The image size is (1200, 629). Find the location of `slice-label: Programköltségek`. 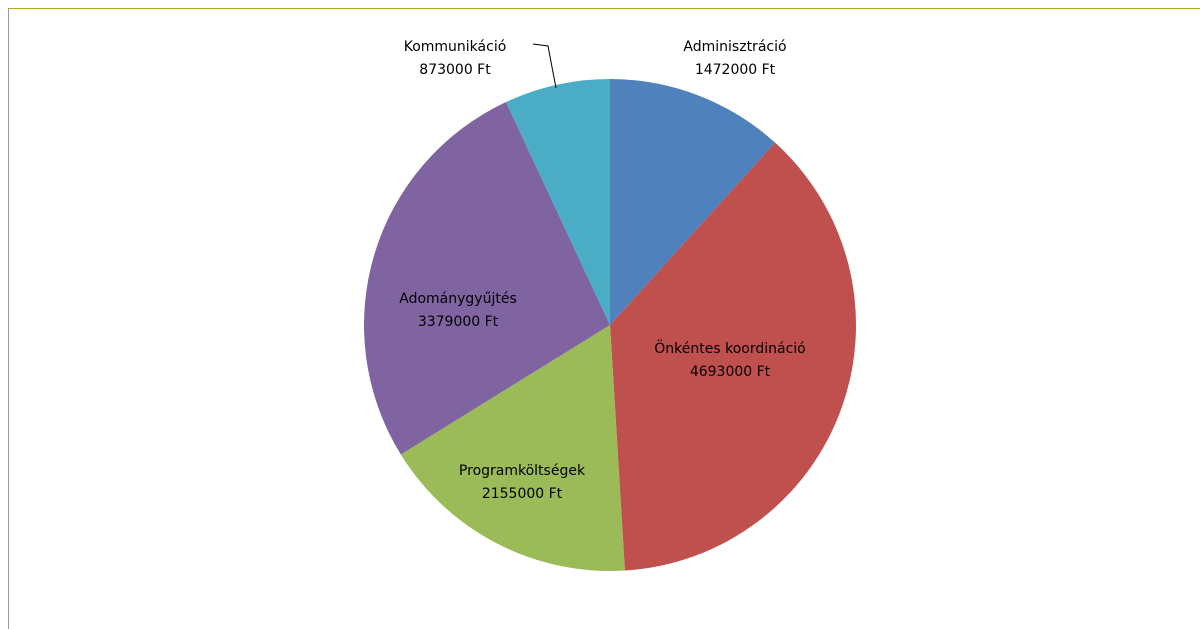

slice-label: Programköltségek is located at coordinates (522, 471).